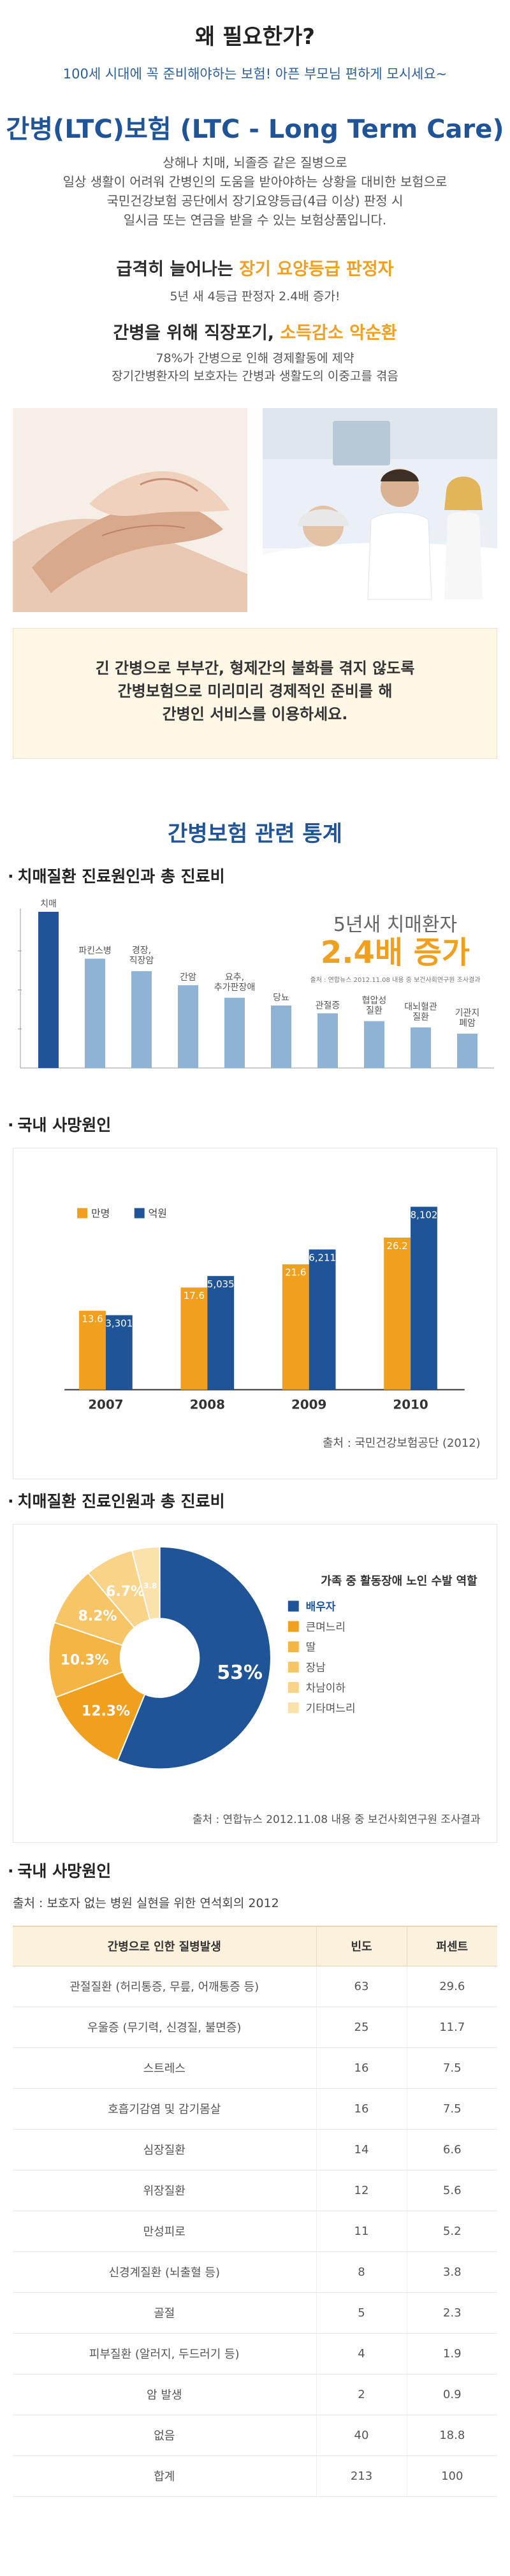 The image size is (510, 2576). I want to click on rise-heading: 급격히 늘어나는 장기 요양등급 판정자, so click(255, 267).